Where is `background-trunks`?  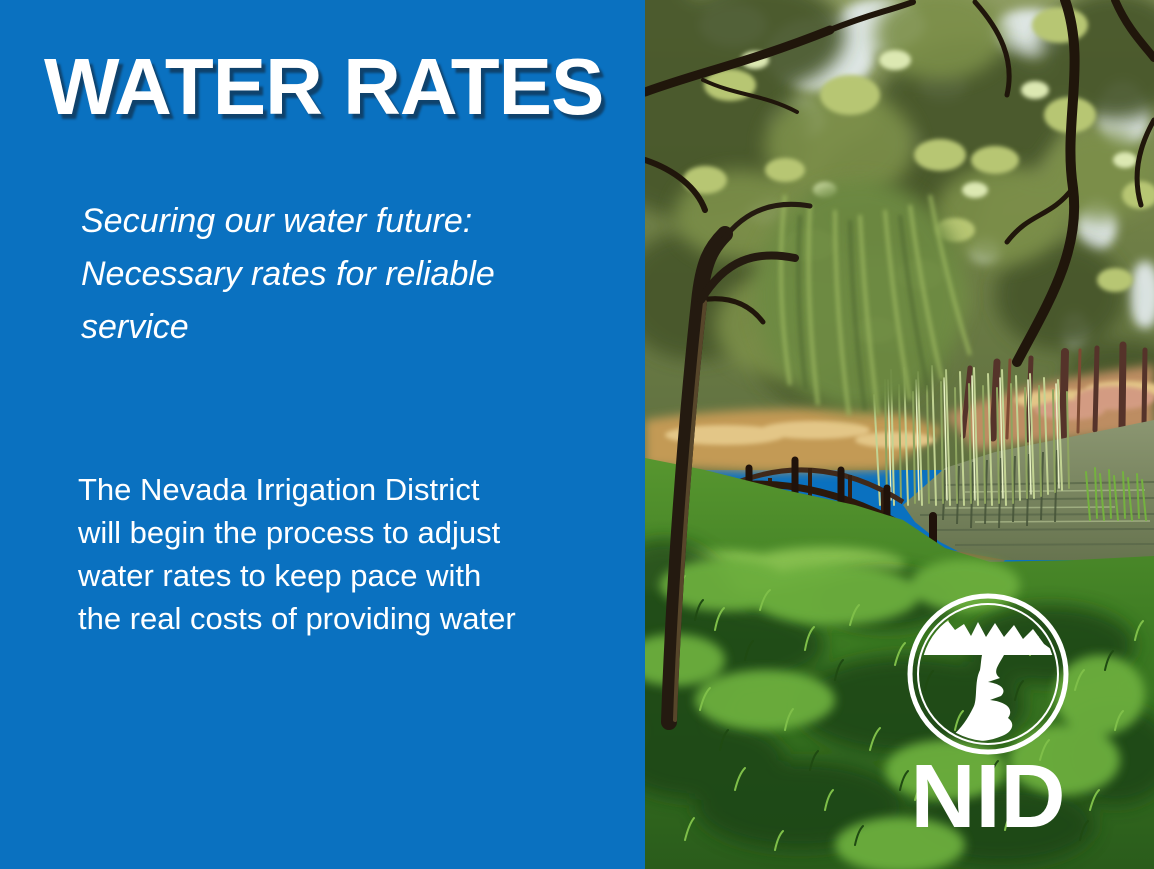
background-trunks is located at coordinates (1054, 392).